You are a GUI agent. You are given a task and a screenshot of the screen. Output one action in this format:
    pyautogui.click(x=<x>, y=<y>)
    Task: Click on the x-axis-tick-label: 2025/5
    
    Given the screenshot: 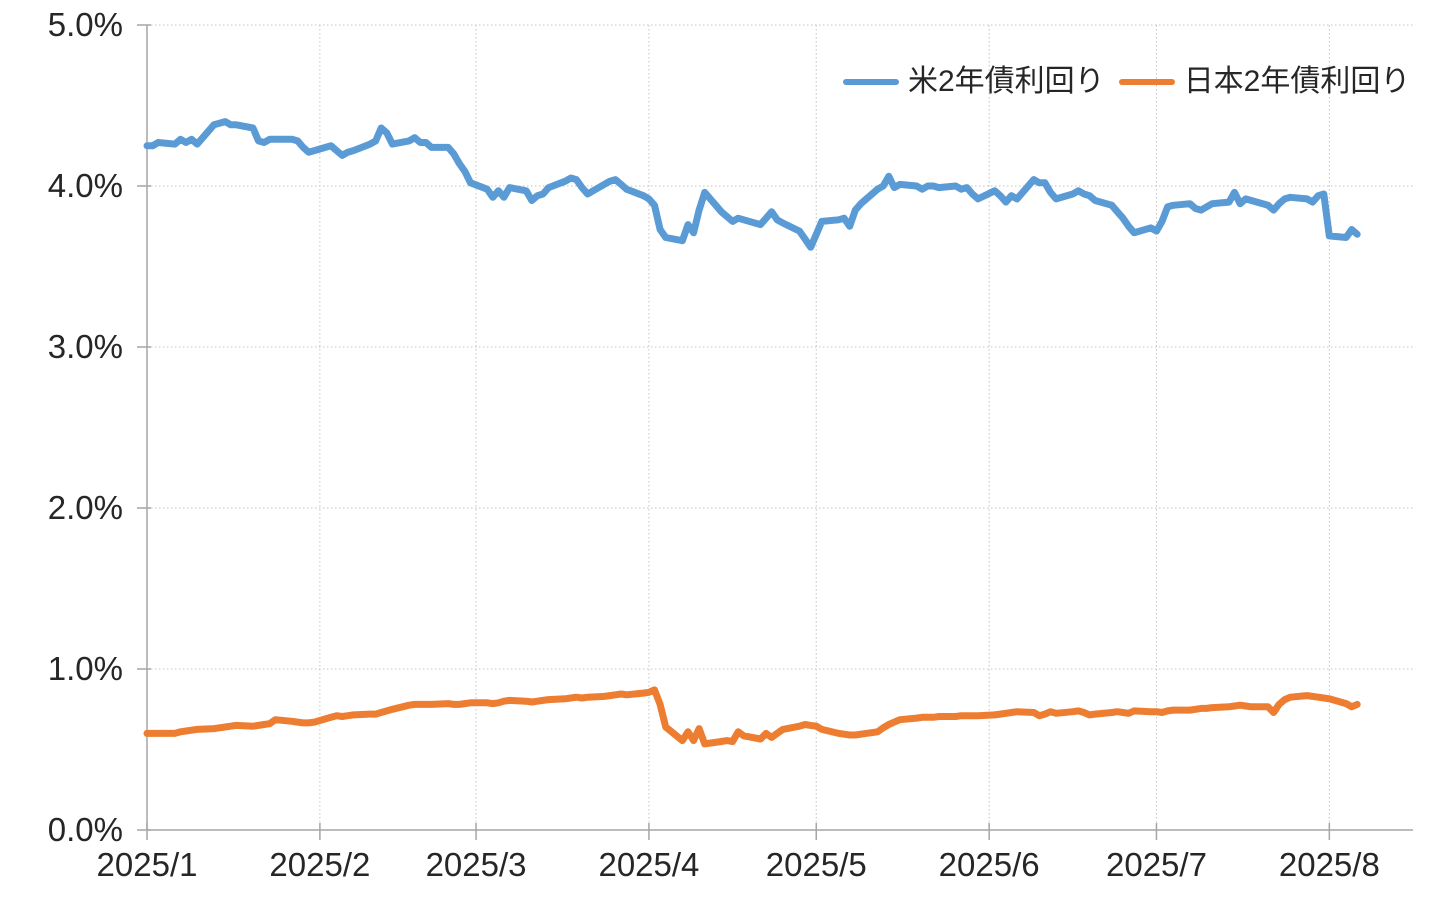 What is the action you would take?
    pyautogui.click(x=816, y=864)
    